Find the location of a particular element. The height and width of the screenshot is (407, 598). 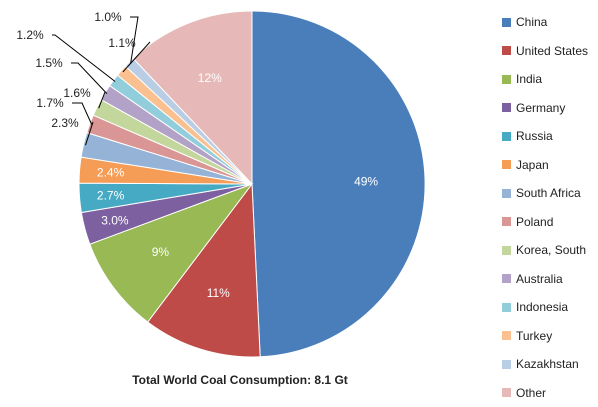

legend-item-germany: Germany is located at coordinates (545, 108).